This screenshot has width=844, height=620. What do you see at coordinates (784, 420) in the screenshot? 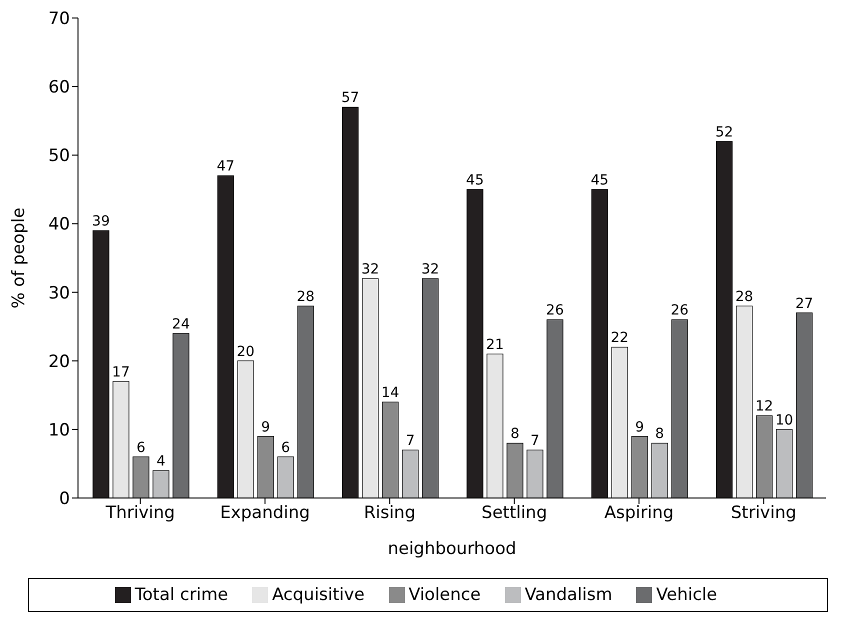
I see `data-label: 10` at bounding box center [784, 420].